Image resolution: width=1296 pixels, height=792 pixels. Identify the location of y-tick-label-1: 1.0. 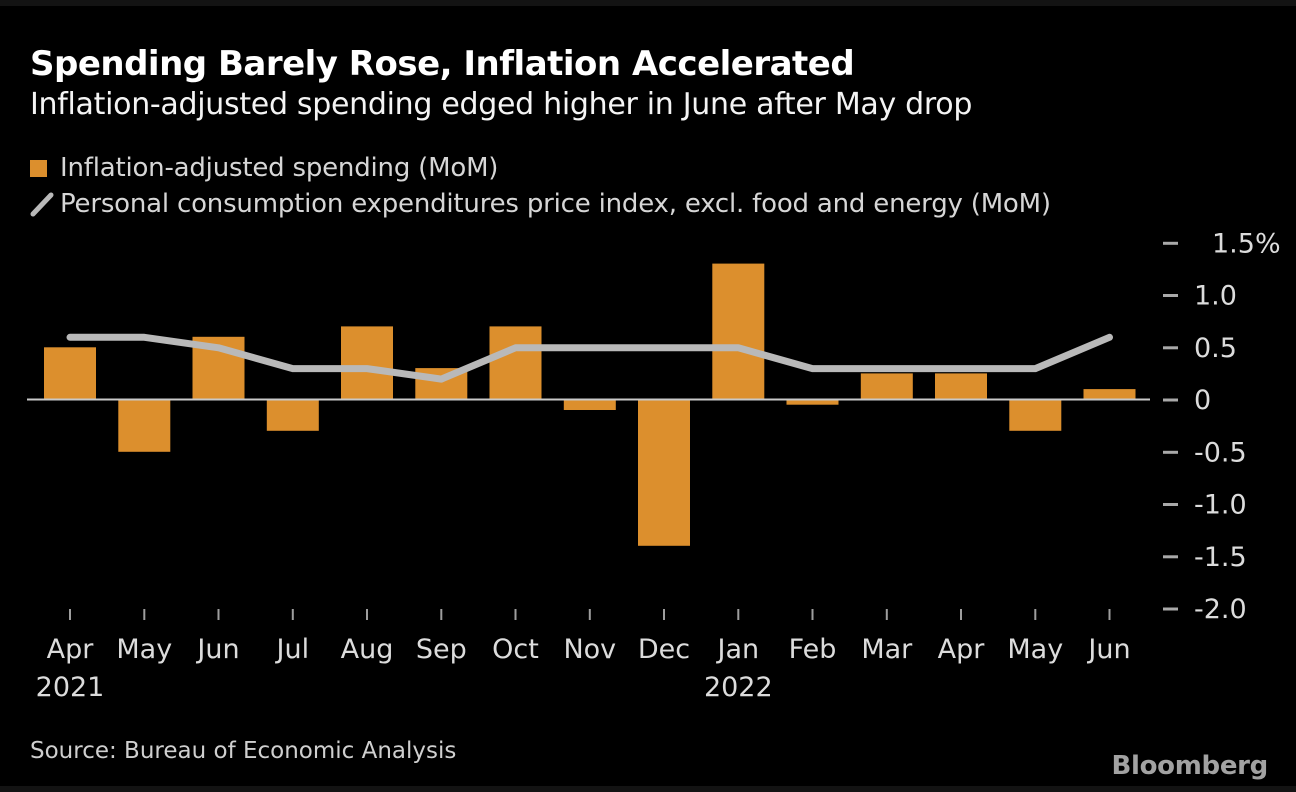
(1215, 296).